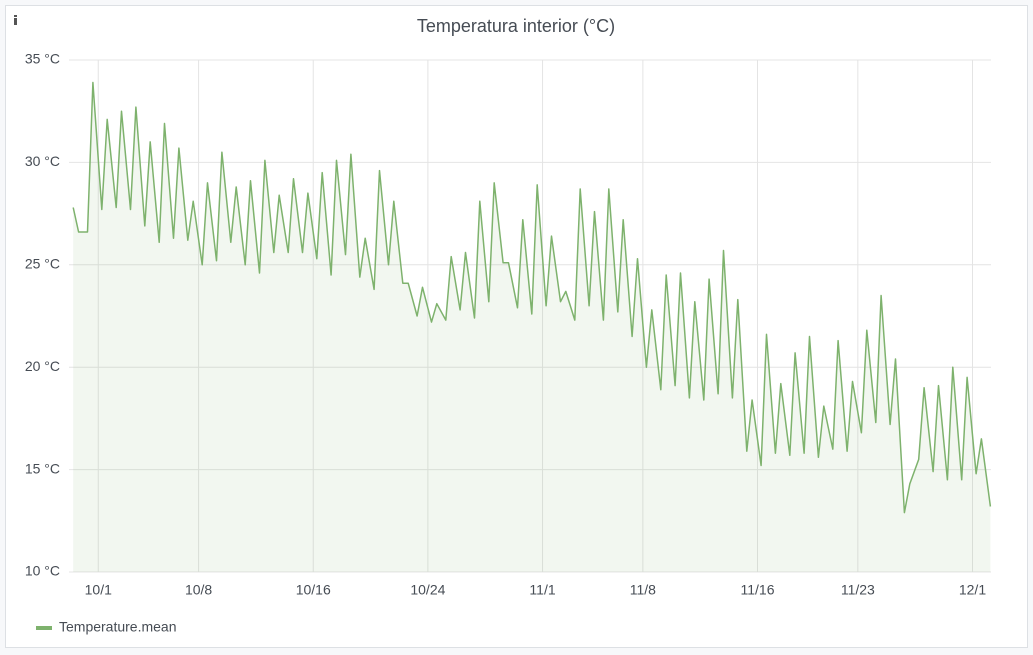  I want to click on x-tick-label: 10/16, so click(313, 590).